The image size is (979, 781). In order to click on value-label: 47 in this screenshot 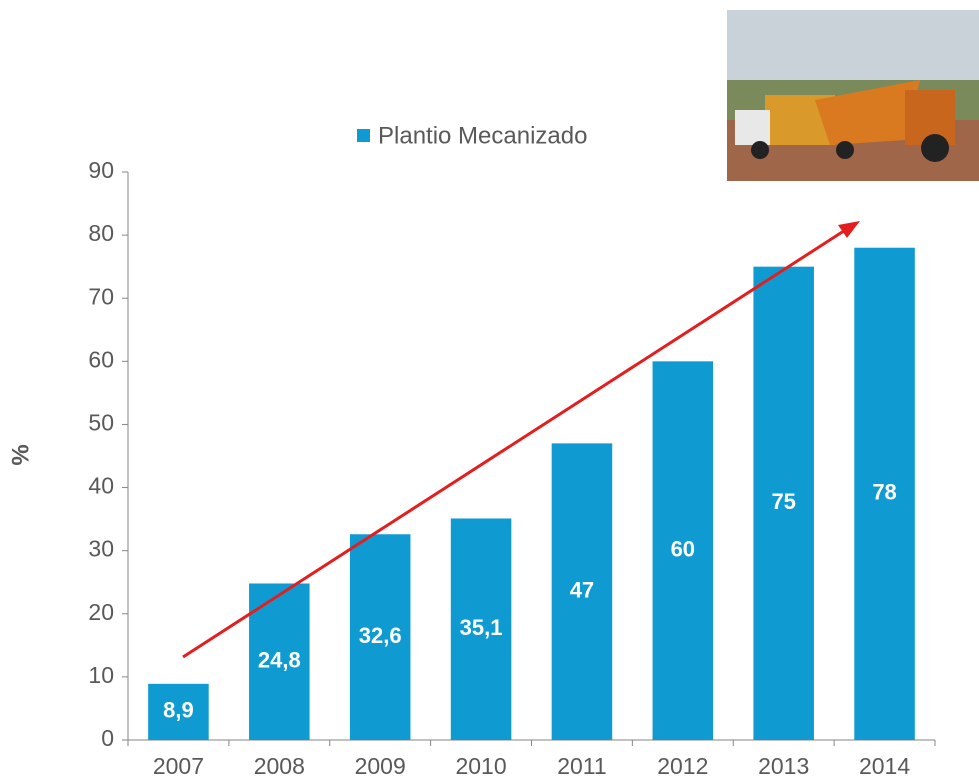, I will do `click(582, 590)`.